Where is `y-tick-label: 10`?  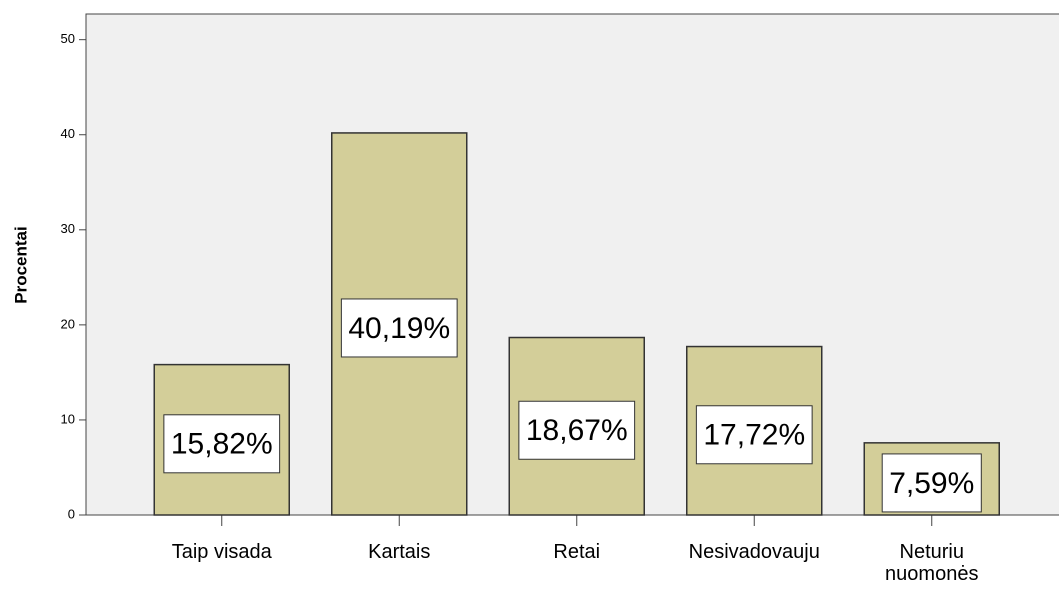
y-tick-label: 10 is located at coordinates (68, 418).